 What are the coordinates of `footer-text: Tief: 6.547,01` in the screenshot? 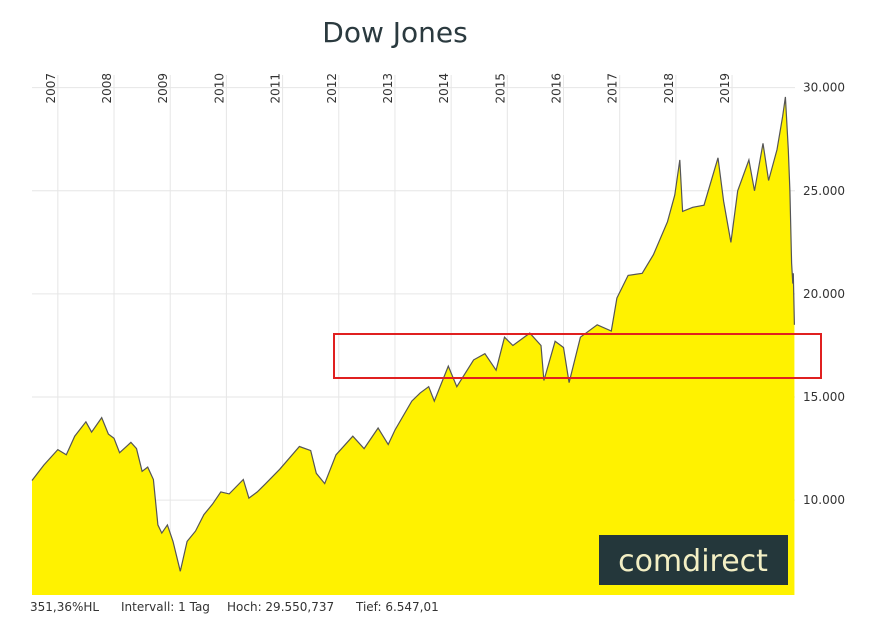 It's located at (397, 607).